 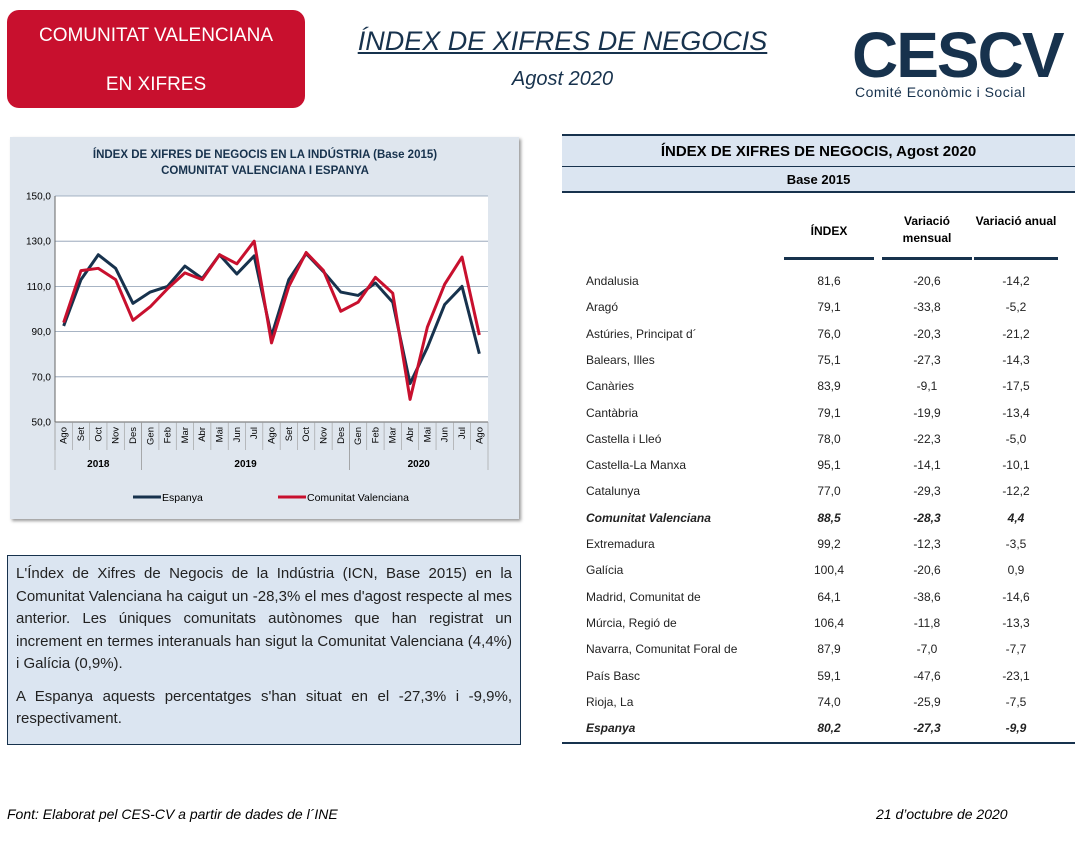 What do you see at coordinates (829, 570) in the screenshot?
I see `cell-value: 100,4` at bounding box center [829, 570].